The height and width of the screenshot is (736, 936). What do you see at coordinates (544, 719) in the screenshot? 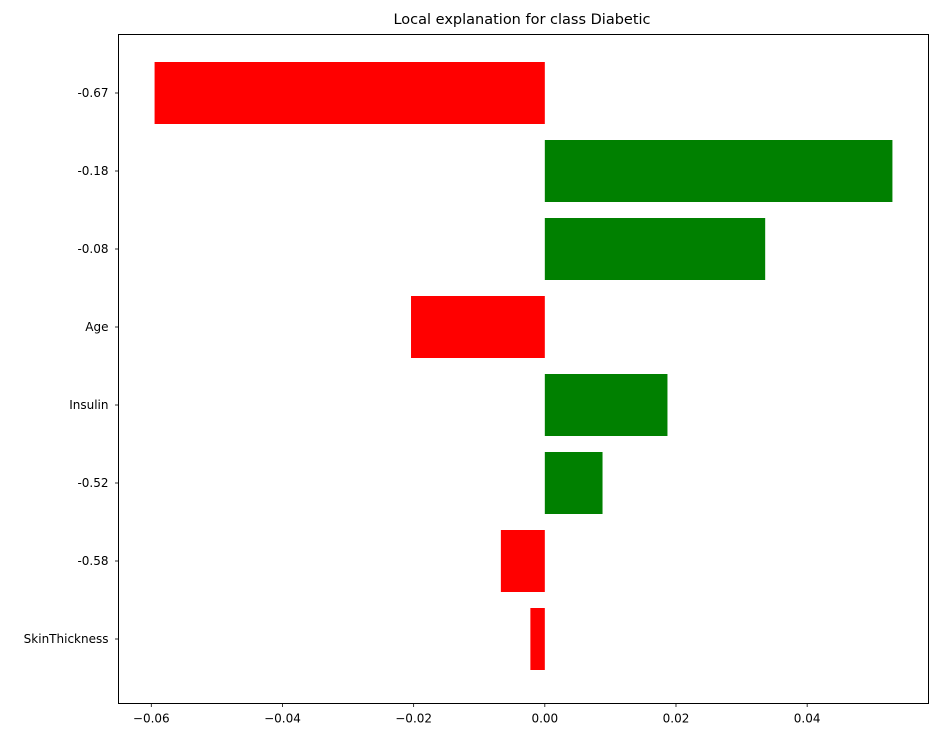
I see `x-tick-label: 0.00` at bounding box center [544, 719].